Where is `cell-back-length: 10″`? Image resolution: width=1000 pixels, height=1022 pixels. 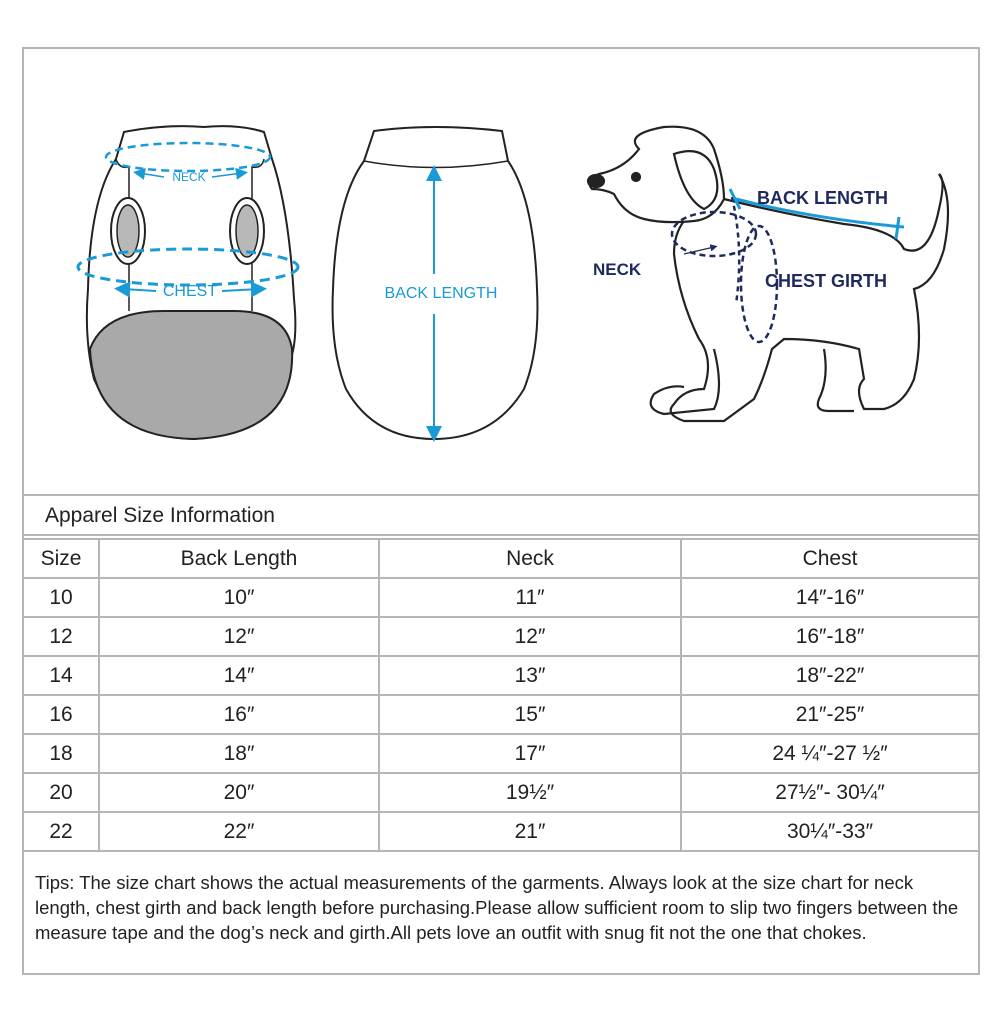
cell-back-length: 10″ is located at coordinates (239, 597).